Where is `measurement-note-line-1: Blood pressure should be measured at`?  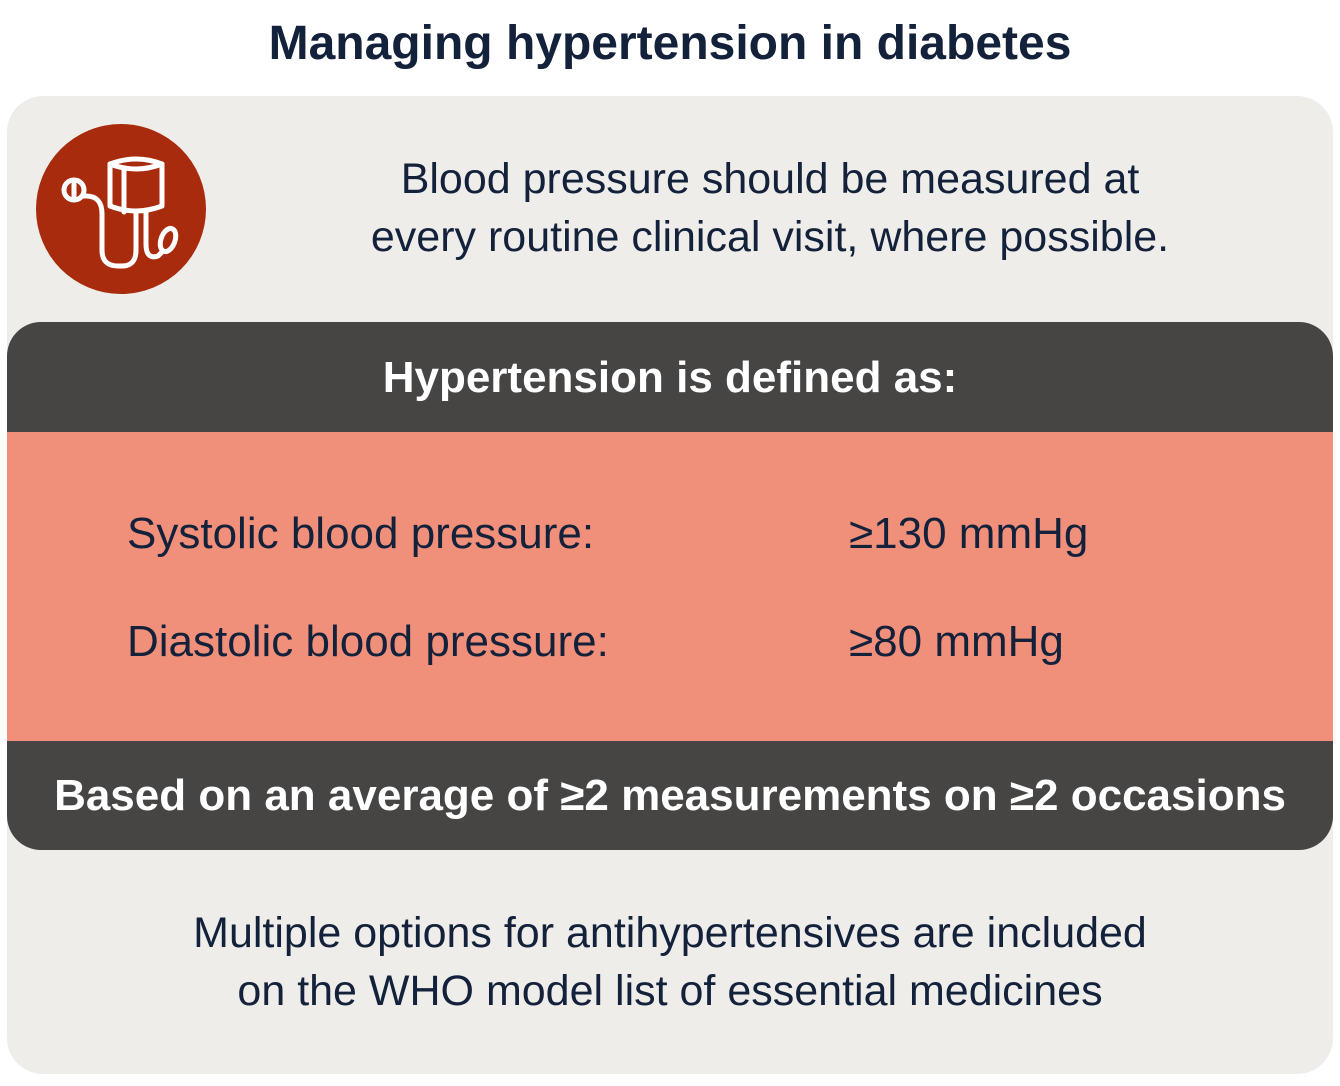
measurement-note-line-1: Blood pressure should be measured at is located at coordinates (770, 179).